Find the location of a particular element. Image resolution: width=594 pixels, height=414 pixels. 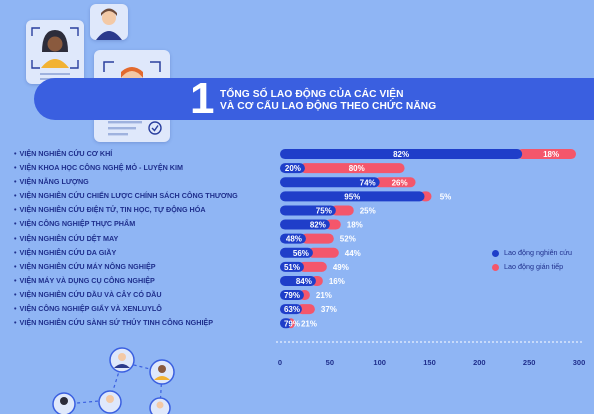

category-label: • VIỆN NGHIÊN CỨU CƠ KHÍ is located at coordinates (63, 153).